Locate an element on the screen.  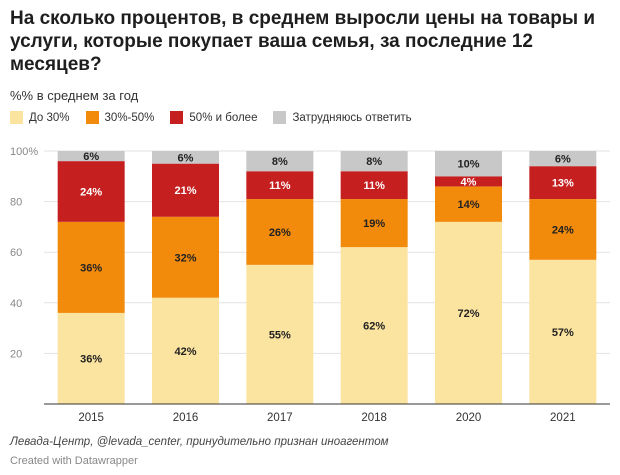
data-label: 72% is located at coordinates (468, 314).